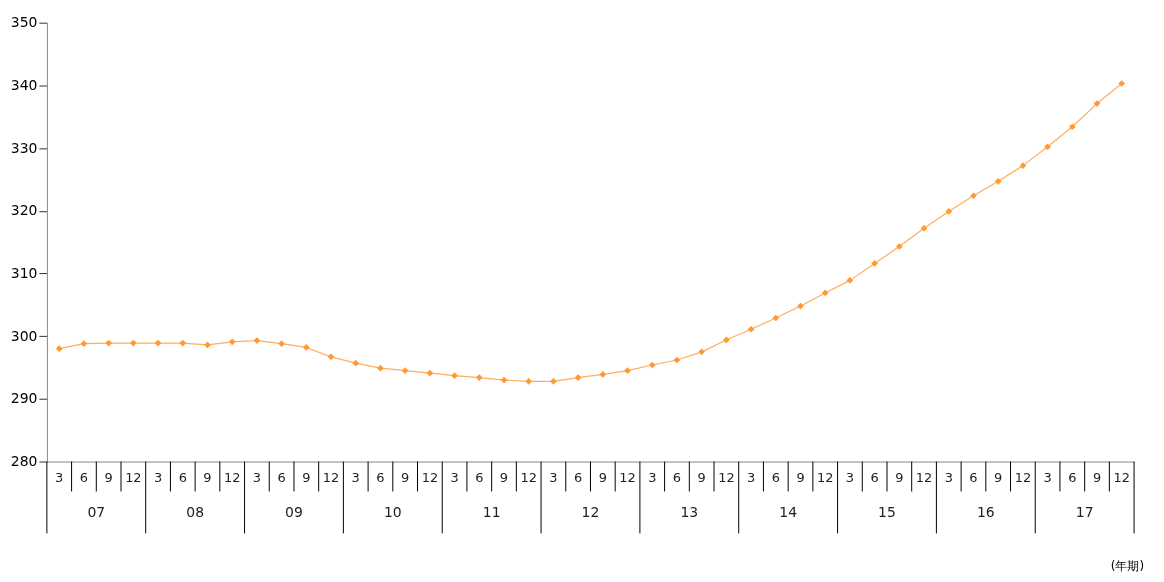  Describe the element at coordinates (788, 512) in the screenshot. I see `text: 14` at that location.